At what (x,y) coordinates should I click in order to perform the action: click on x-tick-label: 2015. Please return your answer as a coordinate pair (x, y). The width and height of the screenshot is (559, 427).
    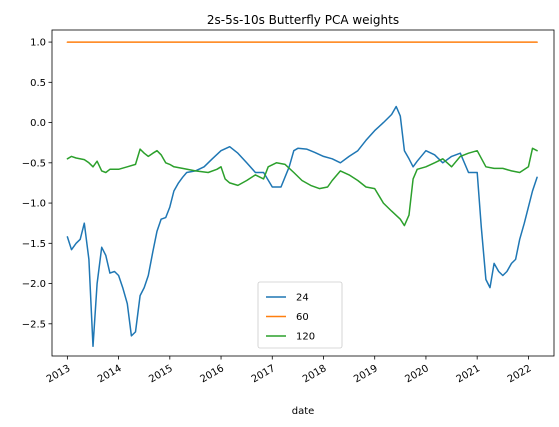
    Looking at the image, I should click on (161, 374).